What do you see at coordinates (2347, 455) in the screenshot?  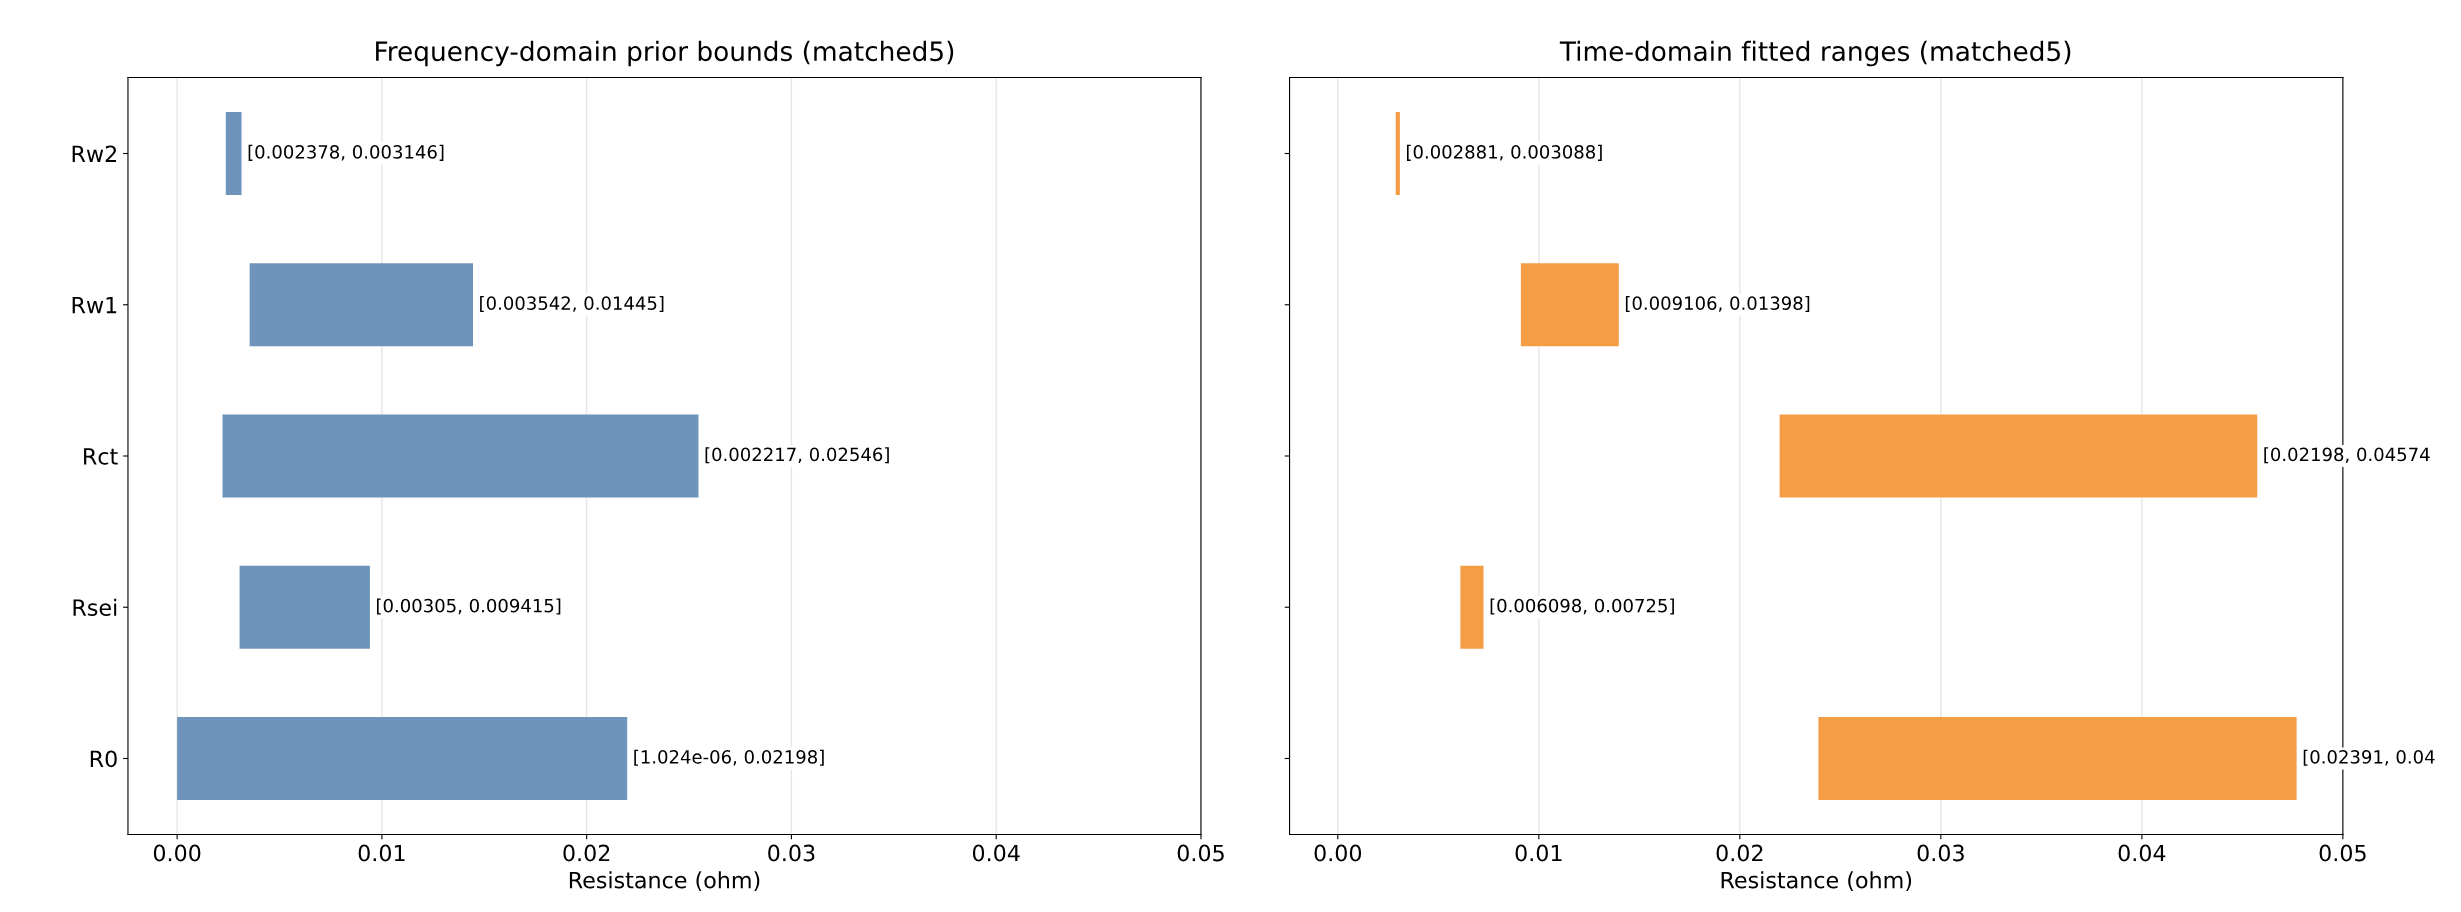 I see `data-label: [0.02198, 0.04574` at bounding box center [2347, 455].